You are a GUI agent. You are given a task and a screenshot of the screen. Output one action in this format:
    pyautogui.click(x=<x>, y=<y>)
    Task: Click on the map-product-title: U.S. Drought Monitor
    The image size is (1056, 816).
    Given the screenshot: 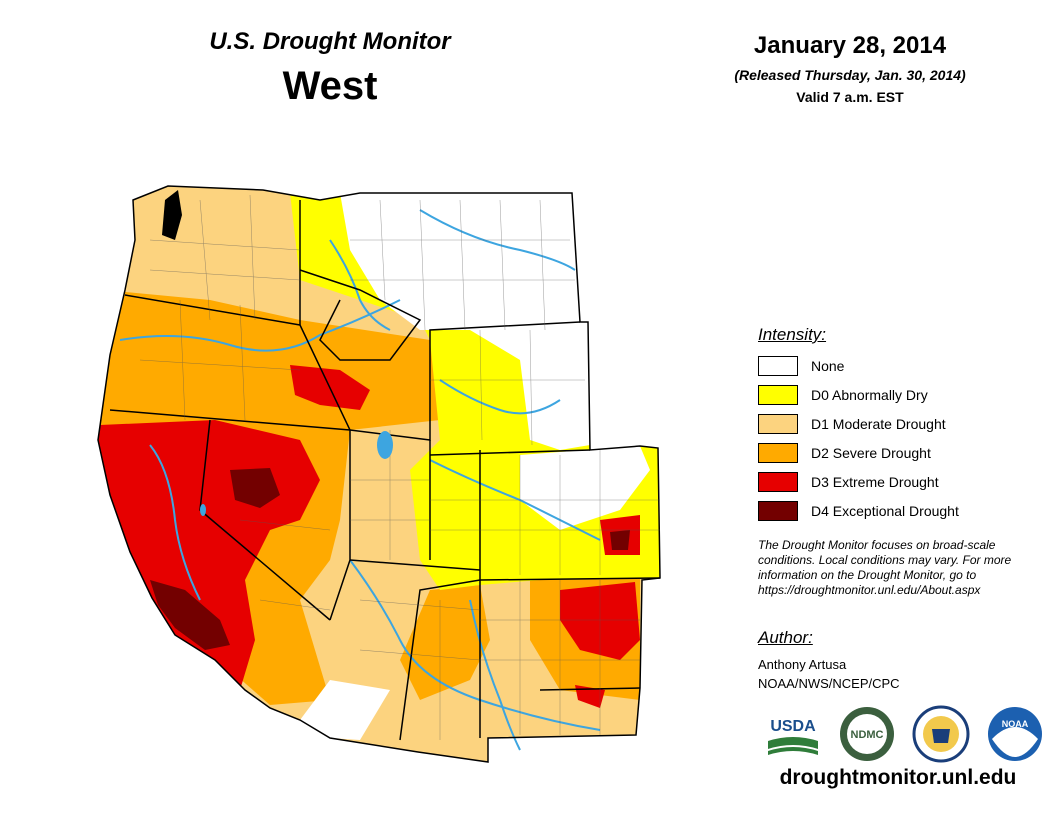 What is the action you would take?
    pyautogui.click(x=330, y=41)
    